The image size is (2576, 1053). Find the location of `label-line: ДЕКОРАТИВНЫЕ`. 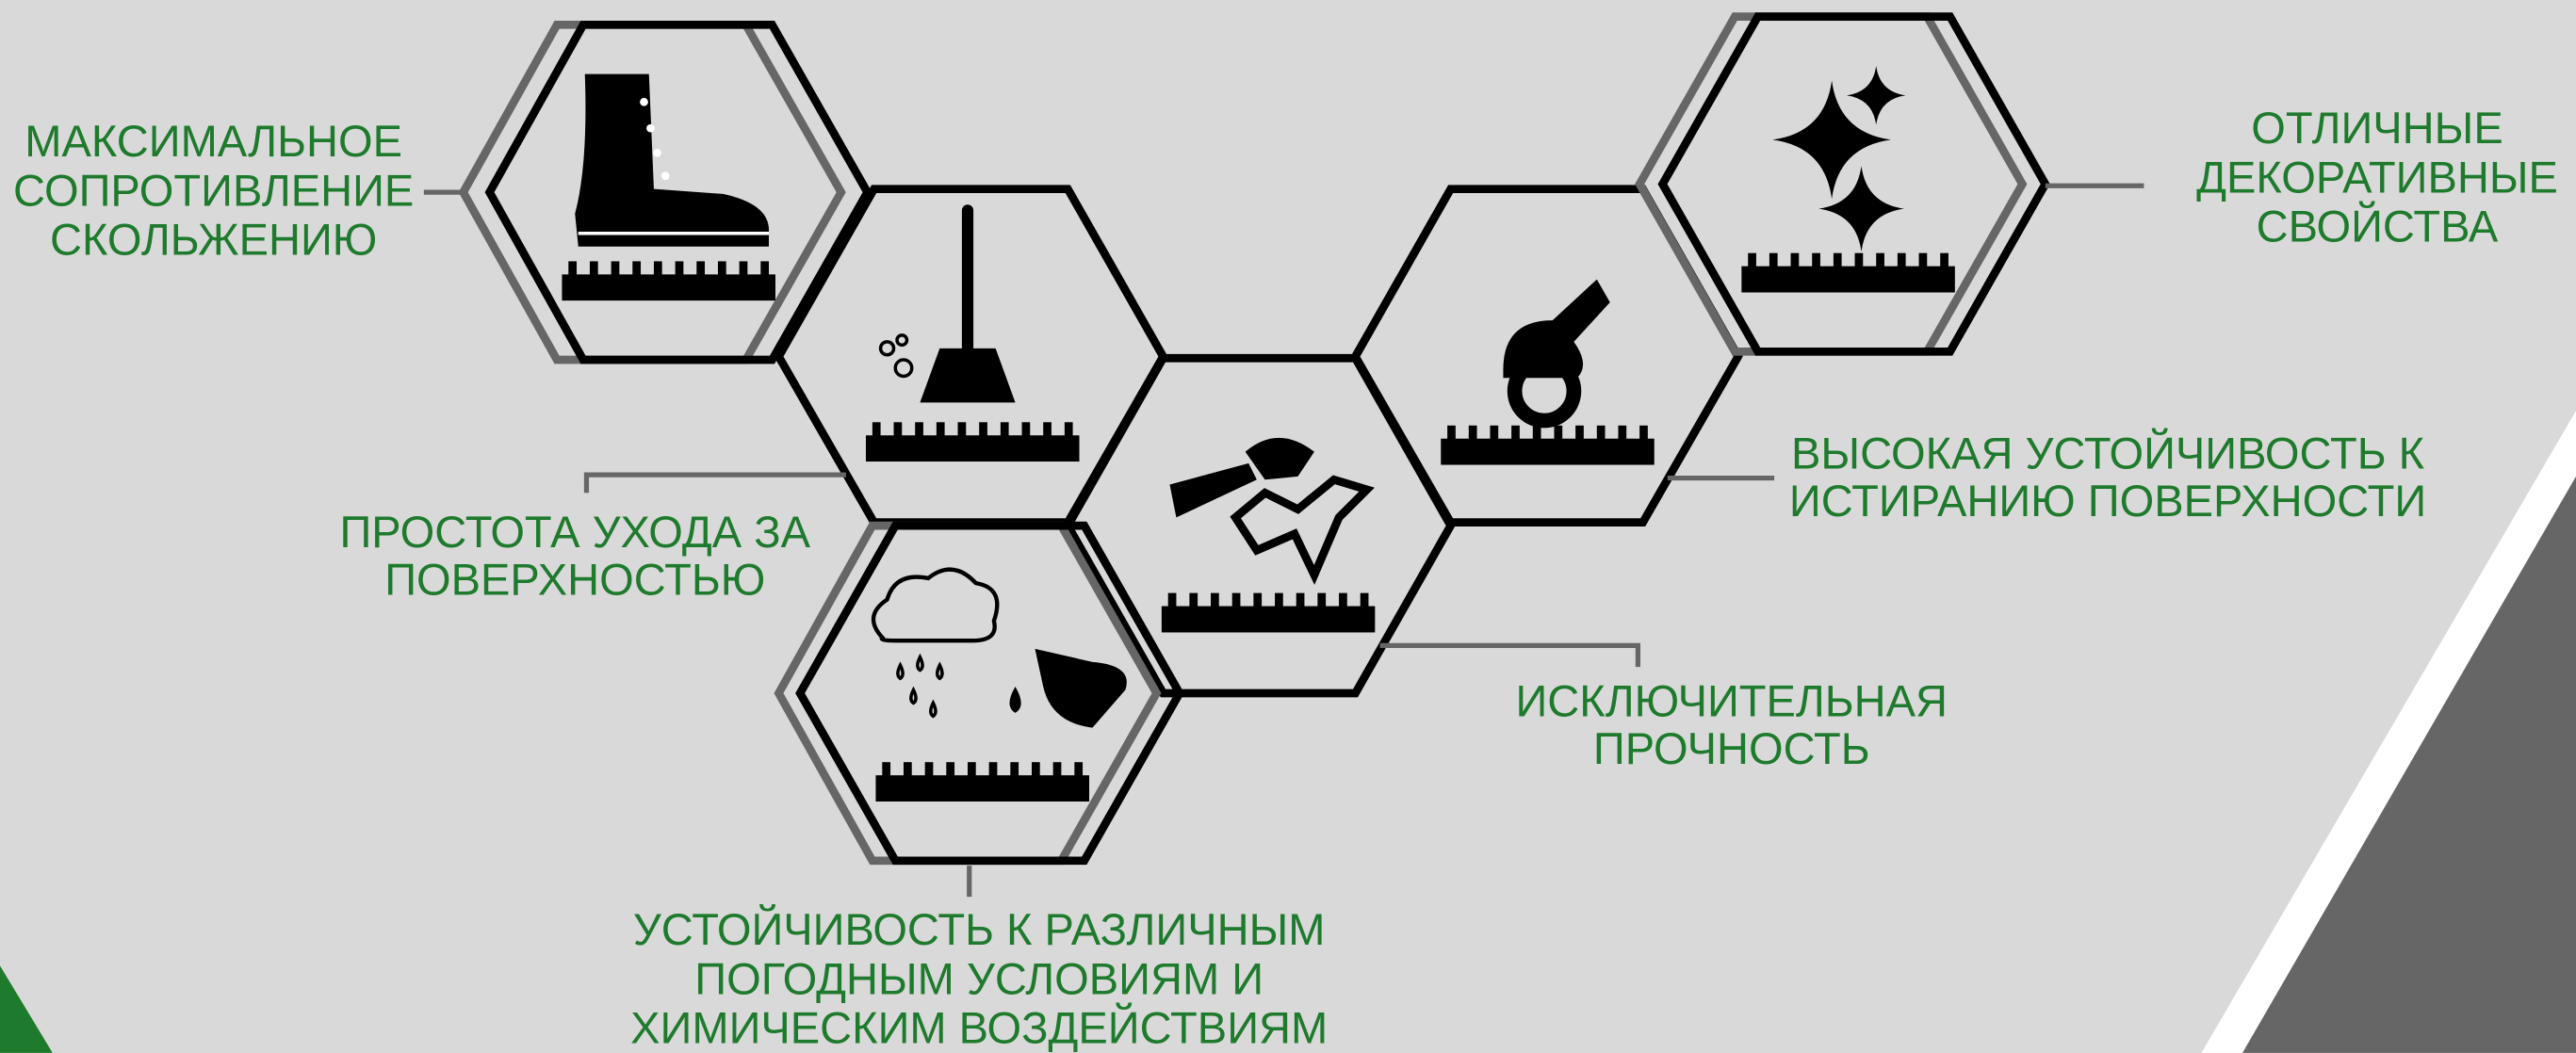

label-line: ДЕКОРАТИВНЫЕ is located at coordinates (2377, 177).